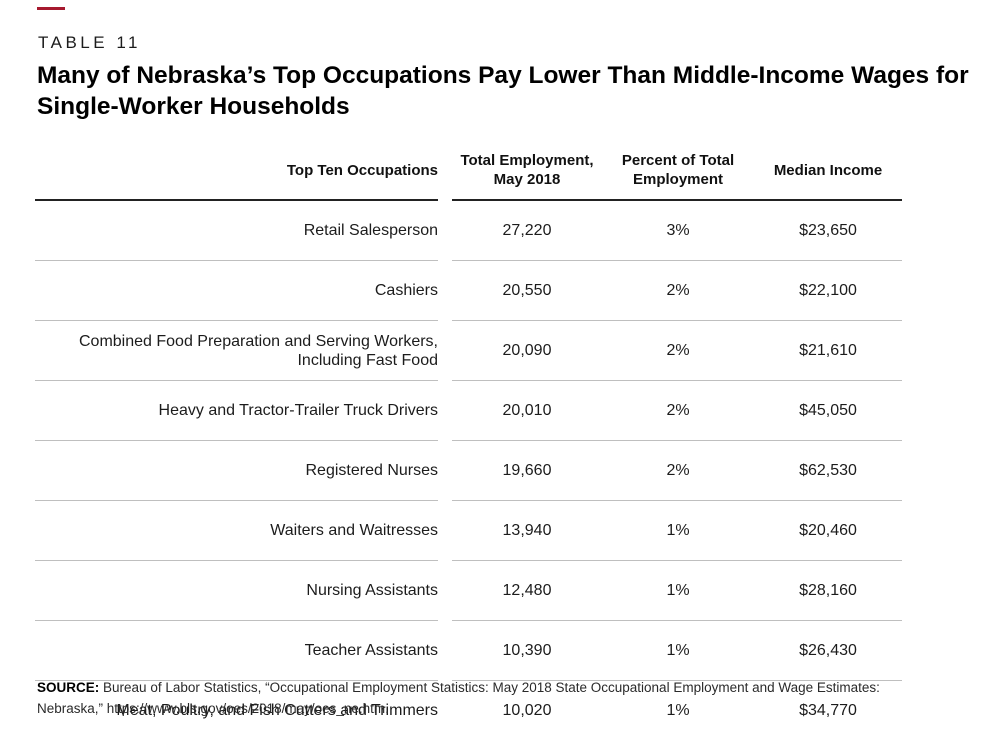 The height and width of the screenshot is (735, 1000). I want to click on occupation-text: Waiters and Waitresses, so click(354, 530).